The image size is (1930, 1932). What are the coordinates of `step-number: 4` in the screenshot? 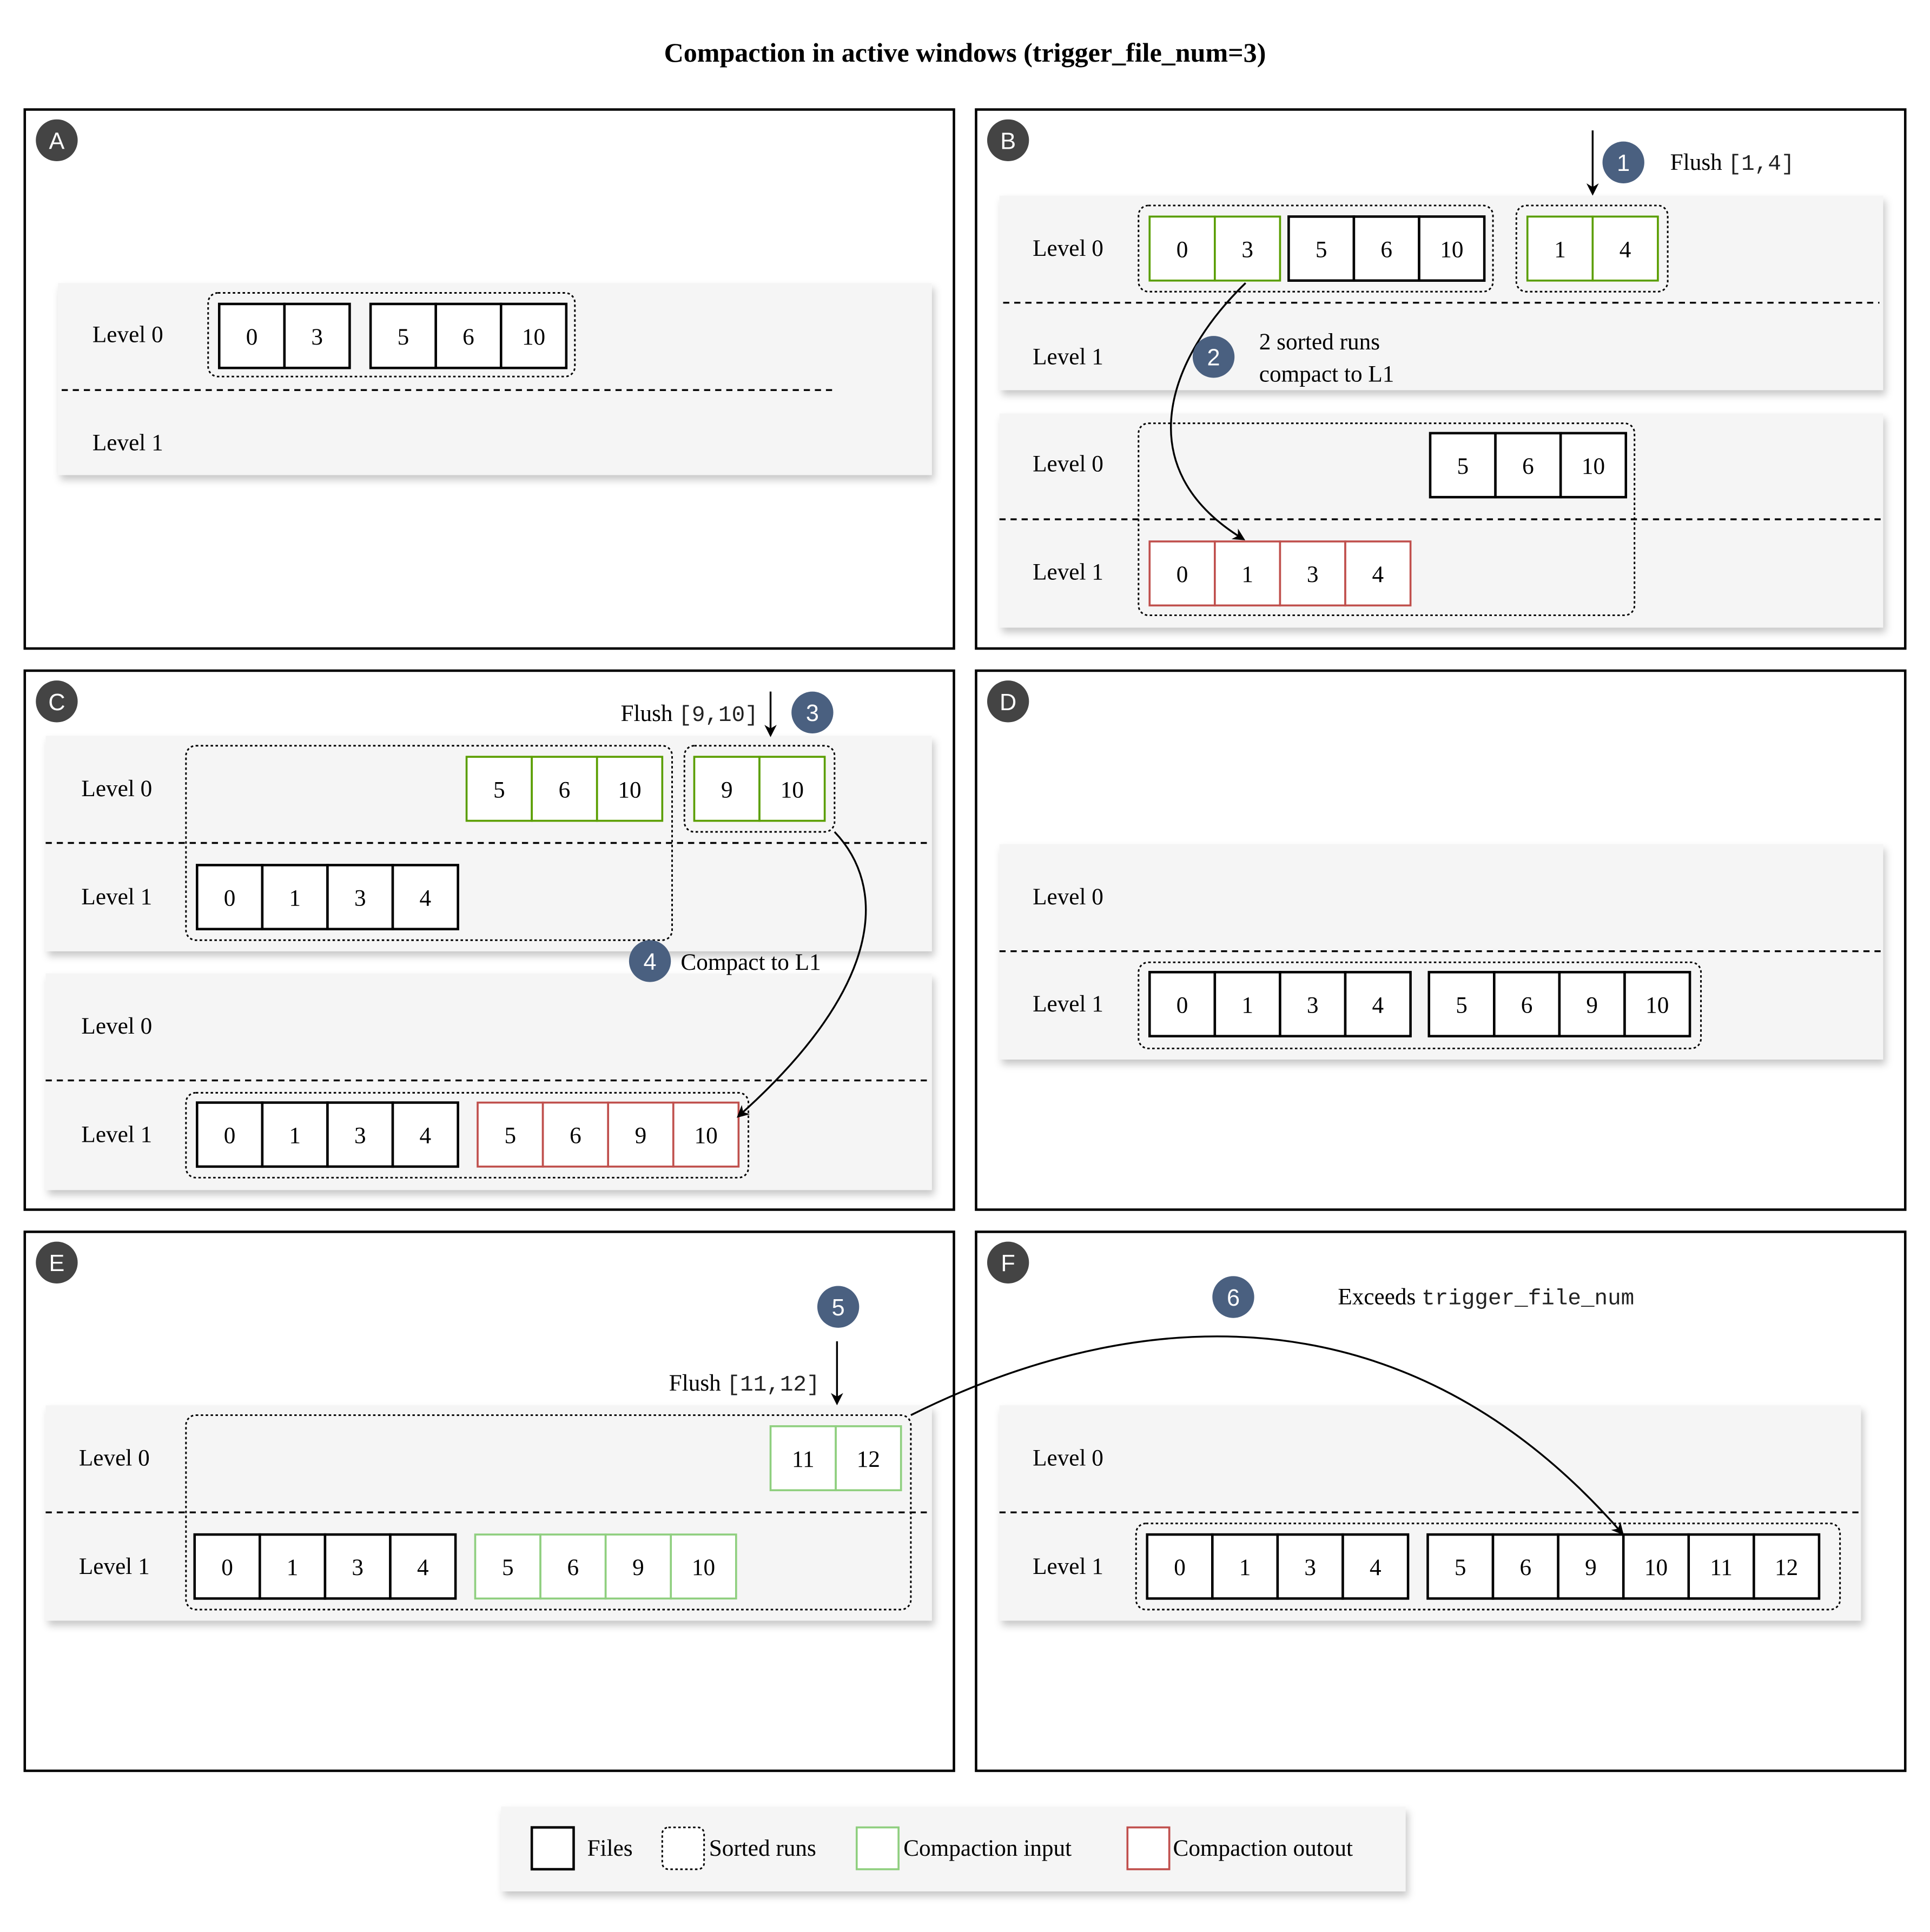 It's located at (651, 962).